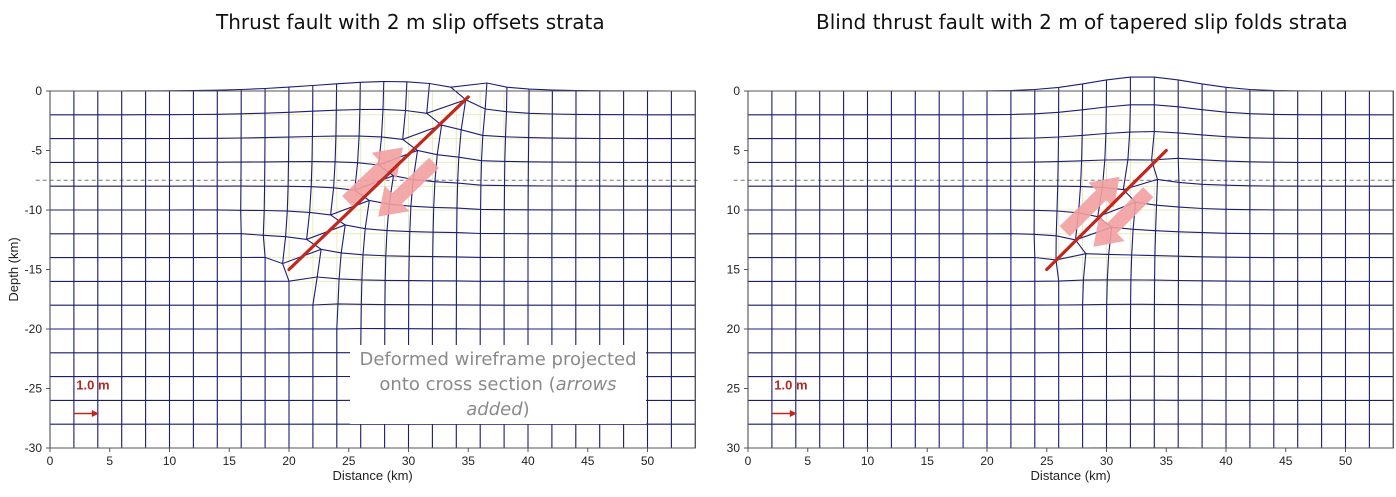 This screenshot has height=497, width=1396. What do you see at coordinates (541, 397) in the screenshot?
I see `note-line-2-italic: arrows added` at bounding box center [541, 397].